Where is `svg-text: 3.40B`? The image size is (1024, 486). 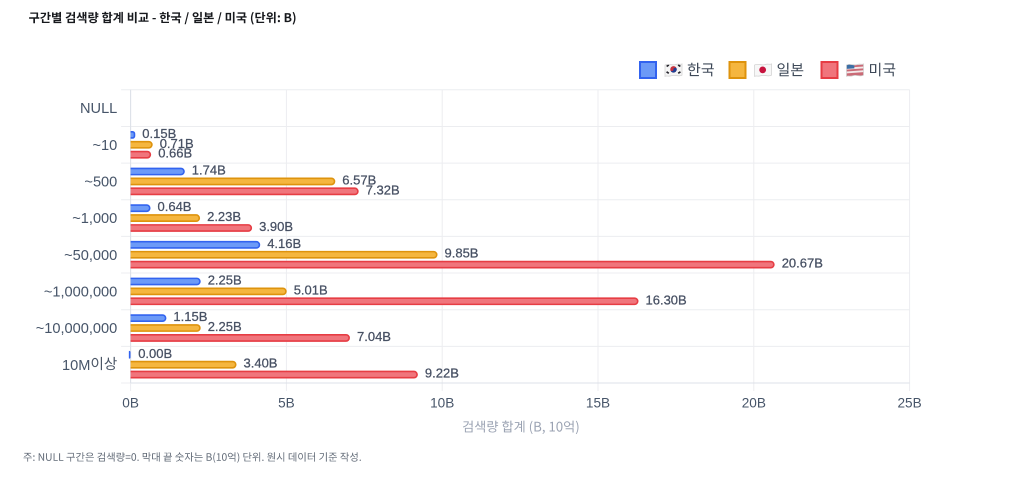 svg-text: 3.40B is located at coordinates (261, 363).